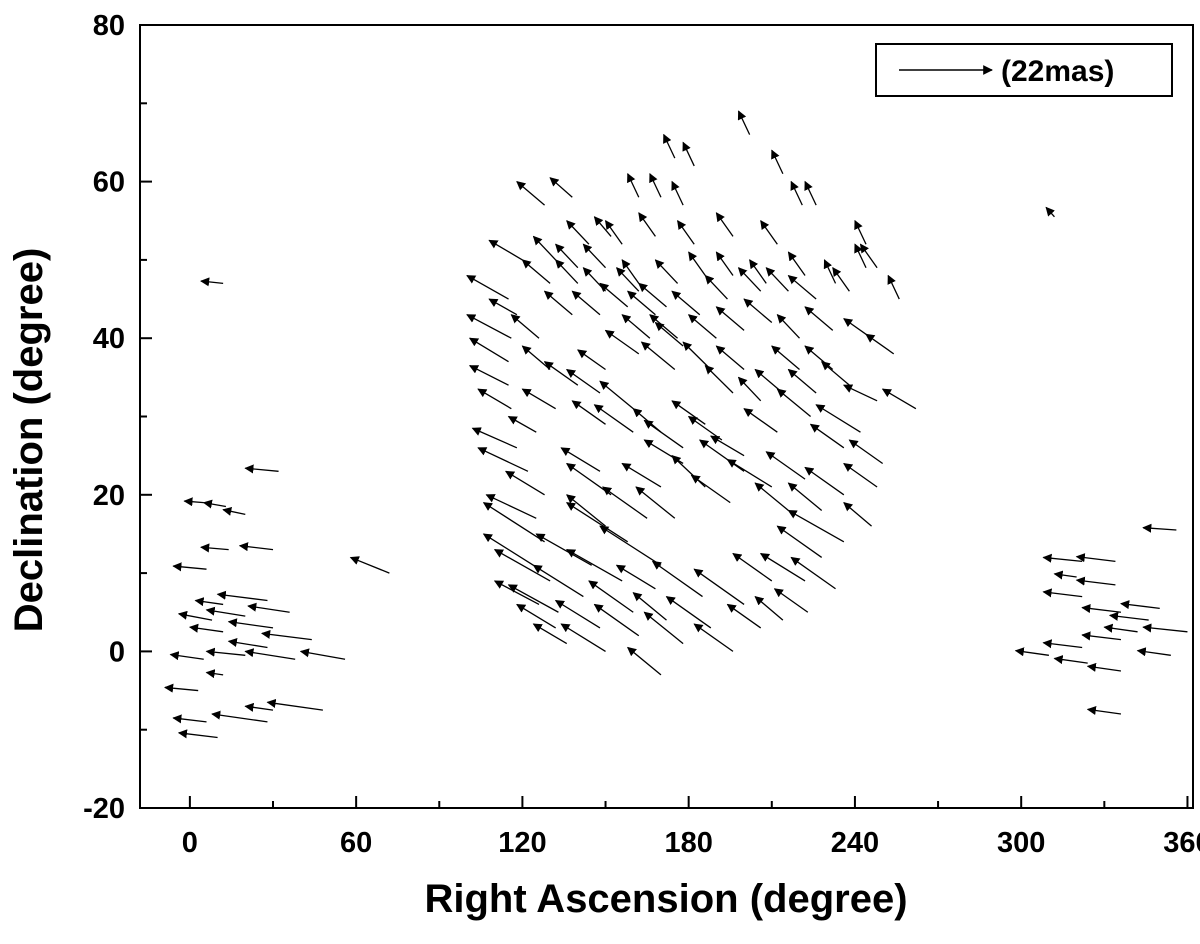 The height and width of the screenshot is (944, 1200). Describe the element at coordinates (1024, 70) in the screenshot. I see `legend-box` at that location.